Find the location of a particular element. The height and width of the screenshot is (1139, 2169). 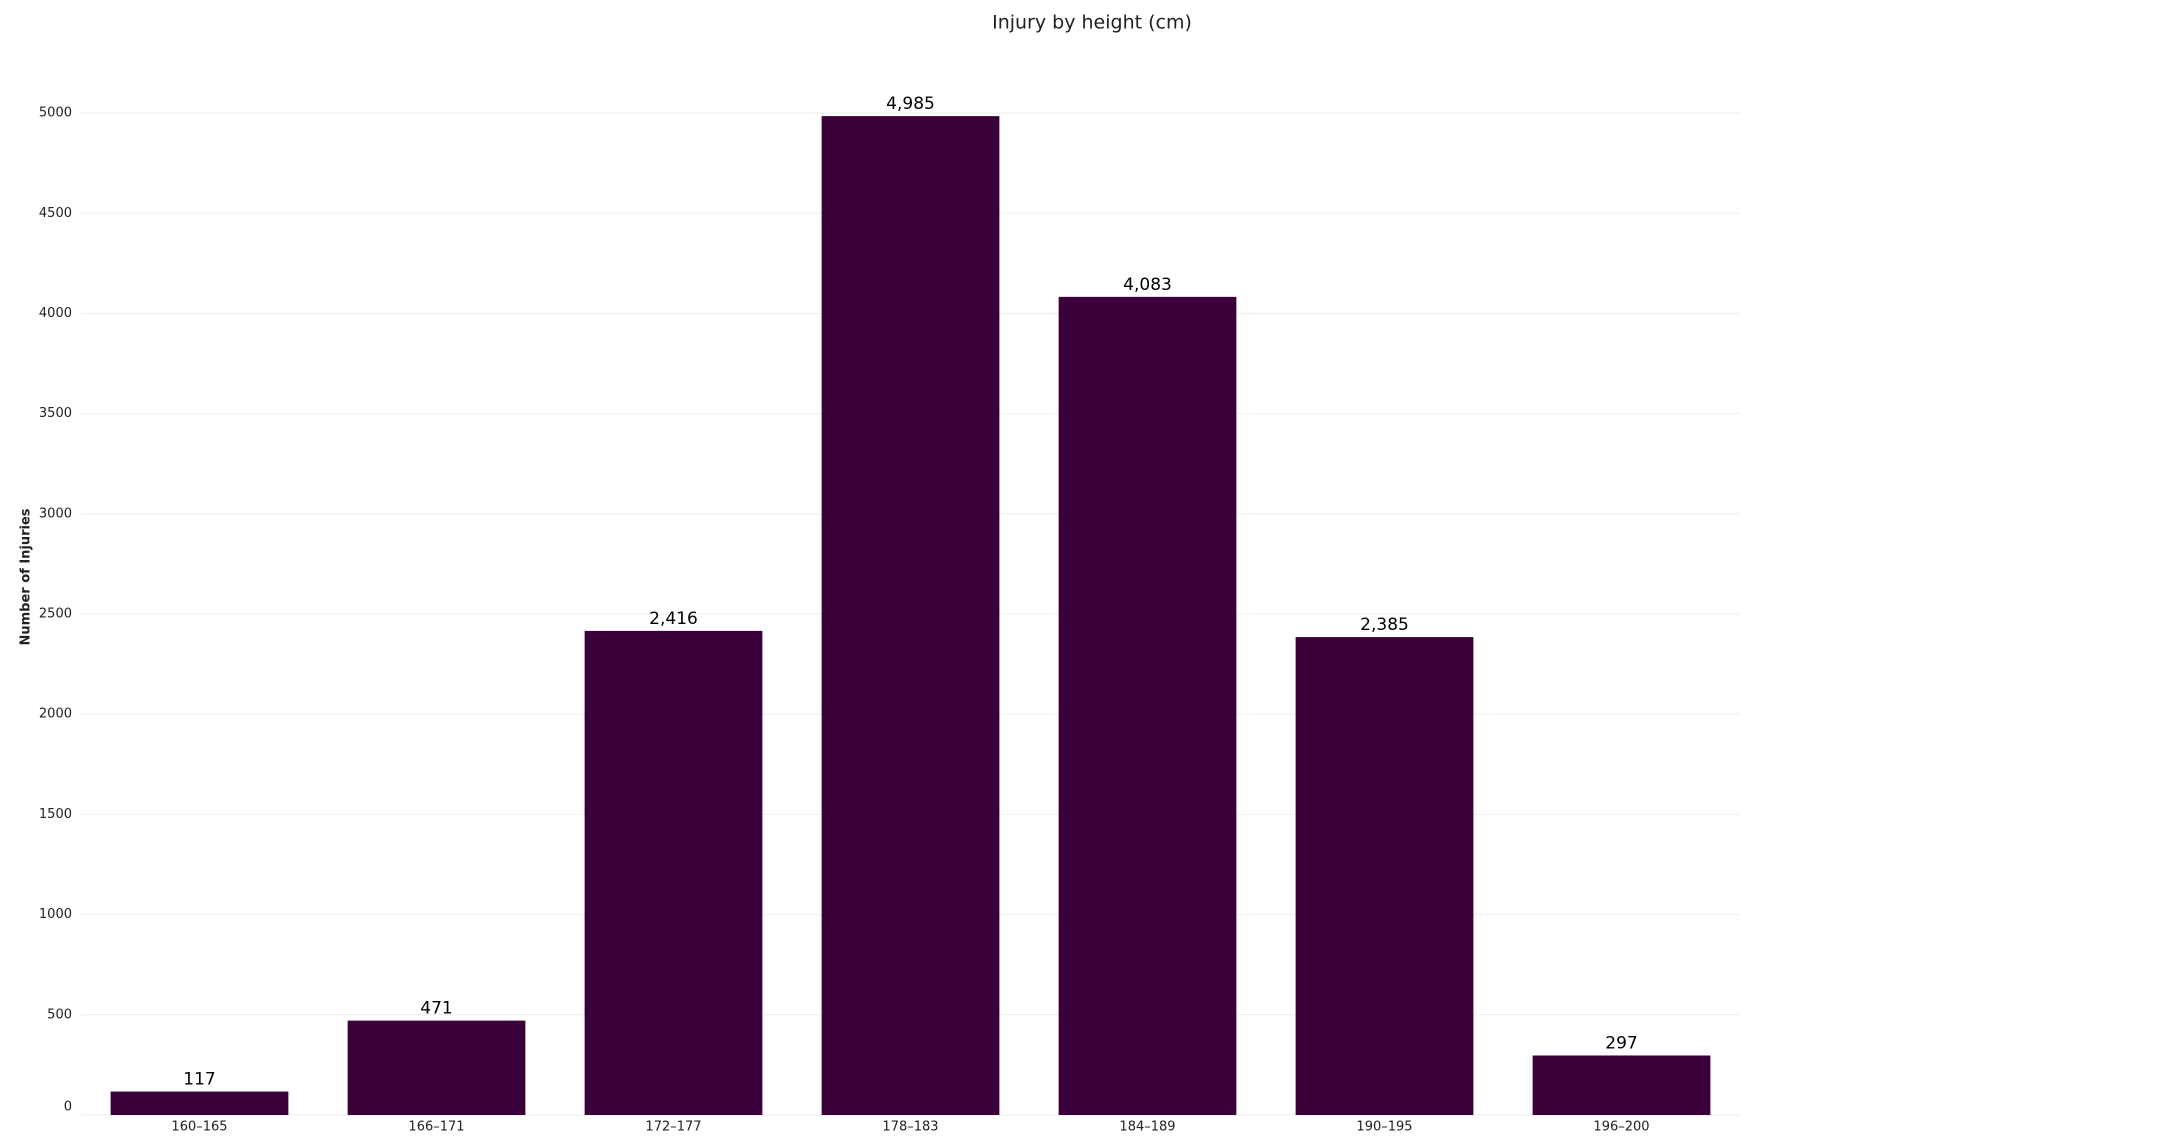

value-label: 471 is located at coordinates (436, 1009).